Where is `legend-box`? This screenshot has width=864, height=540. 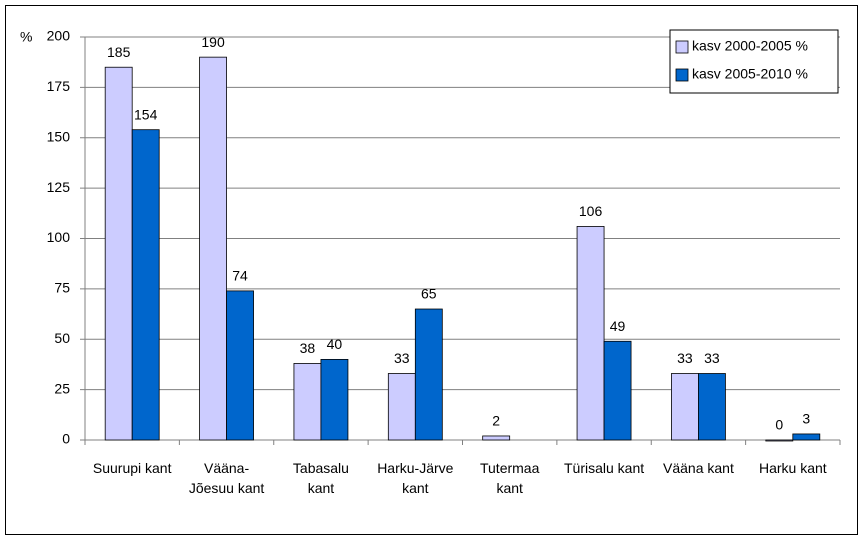
legend-box is located at coordinates (754, 61).